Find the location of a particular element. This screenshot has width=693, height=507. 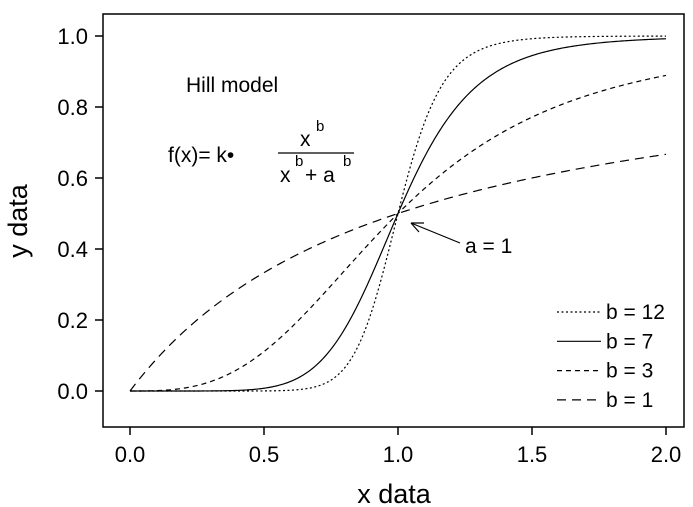

x-tick-label: 1.0 is located at coordinates (398, 454).